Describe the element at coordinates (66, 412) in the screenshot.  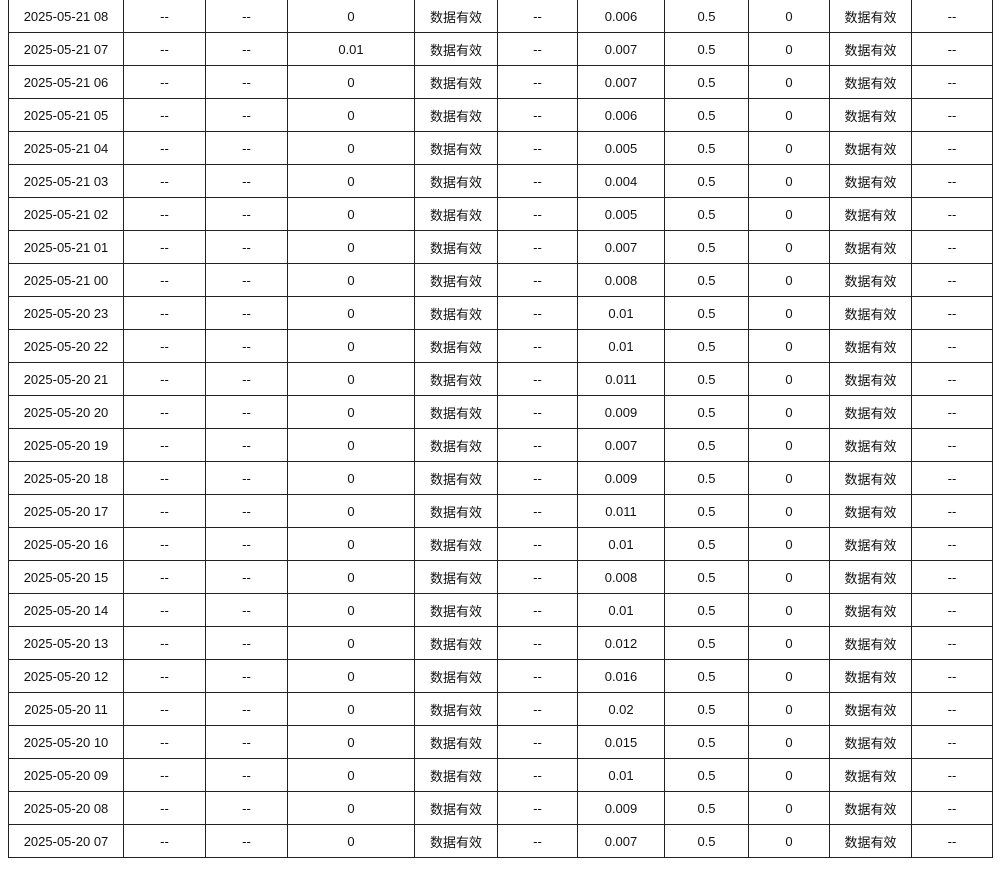
I see `time-cell: 2025-05-20 20` at that location.